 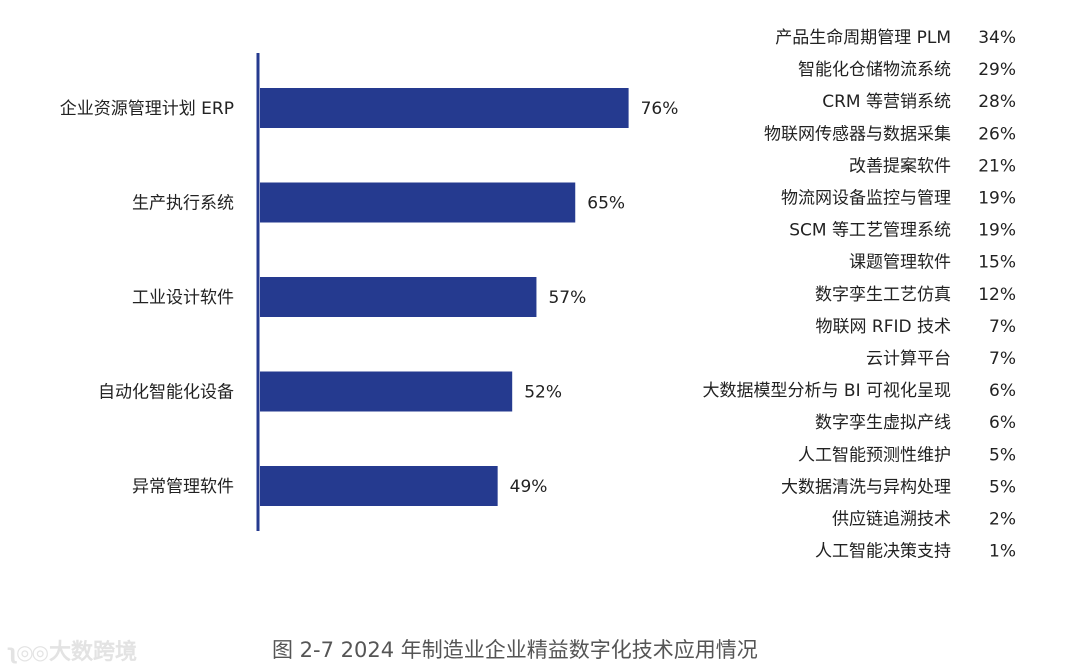 I want to click on list-item-label: 数字孪生工艺仿真, so click(x=883, y=295).